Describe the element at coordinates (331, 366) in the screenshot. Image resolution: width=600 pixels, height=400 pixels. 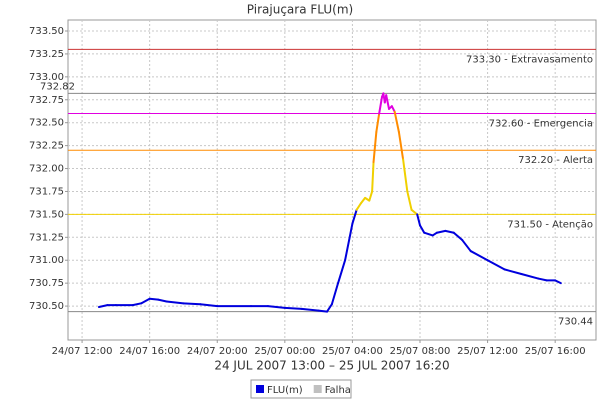
I see `chart-subtitle: 24 JUL 2007 13:00 – 25 JUL 2007 16:20` at that location.